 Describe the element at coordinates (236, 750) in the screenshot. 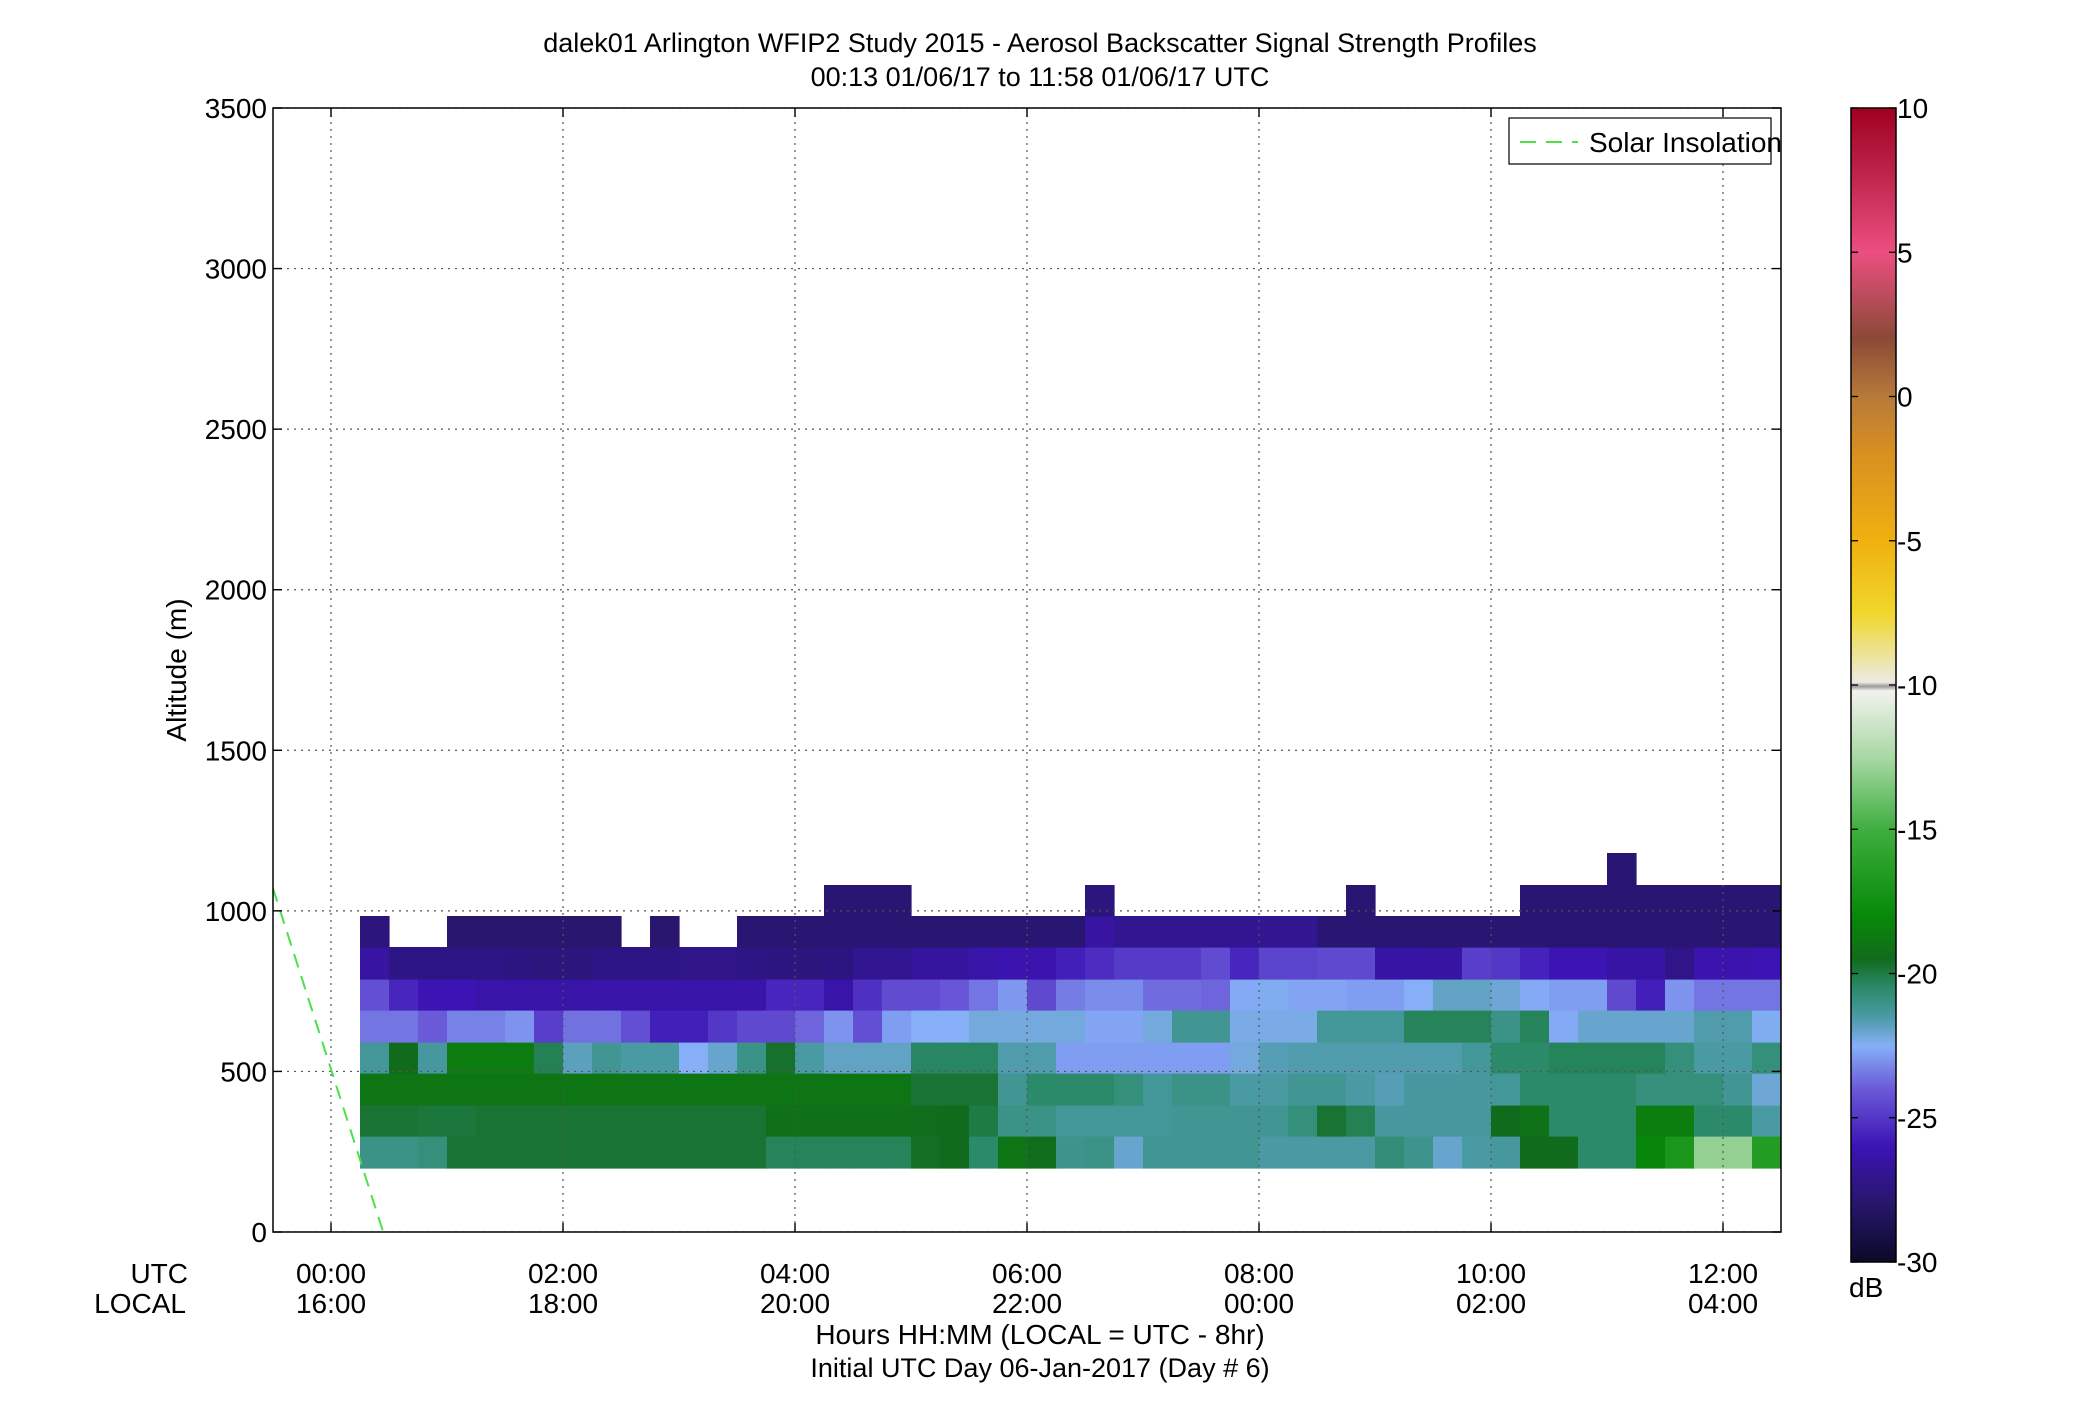

I see `y-tick-label: 1500` at that location.